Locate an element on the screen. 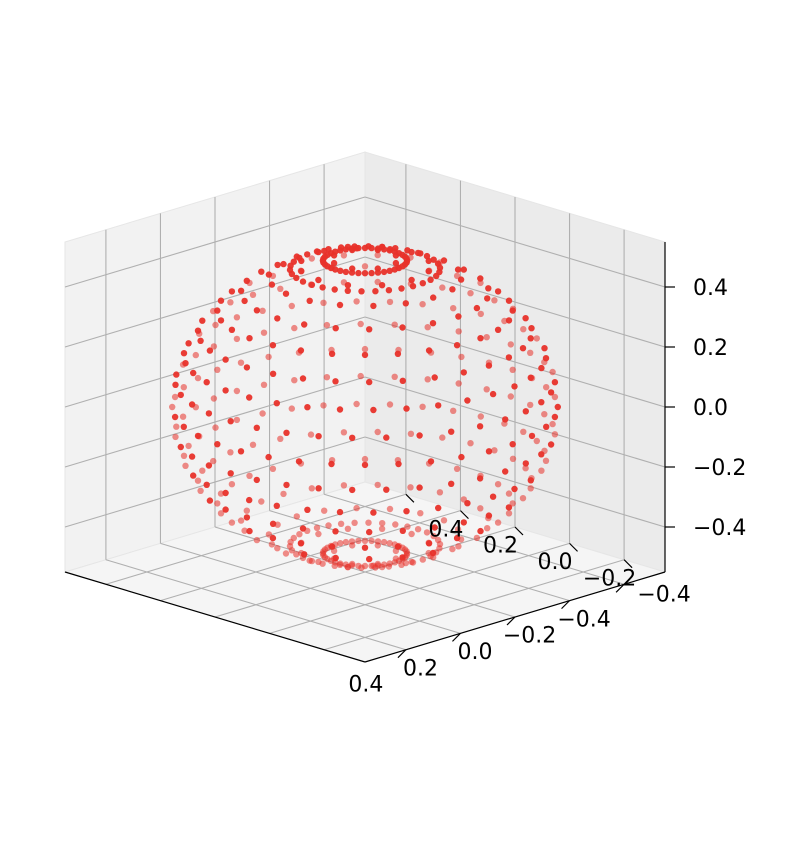  x-tick-label-3: 0.2 is located at coordinates (420, 668).